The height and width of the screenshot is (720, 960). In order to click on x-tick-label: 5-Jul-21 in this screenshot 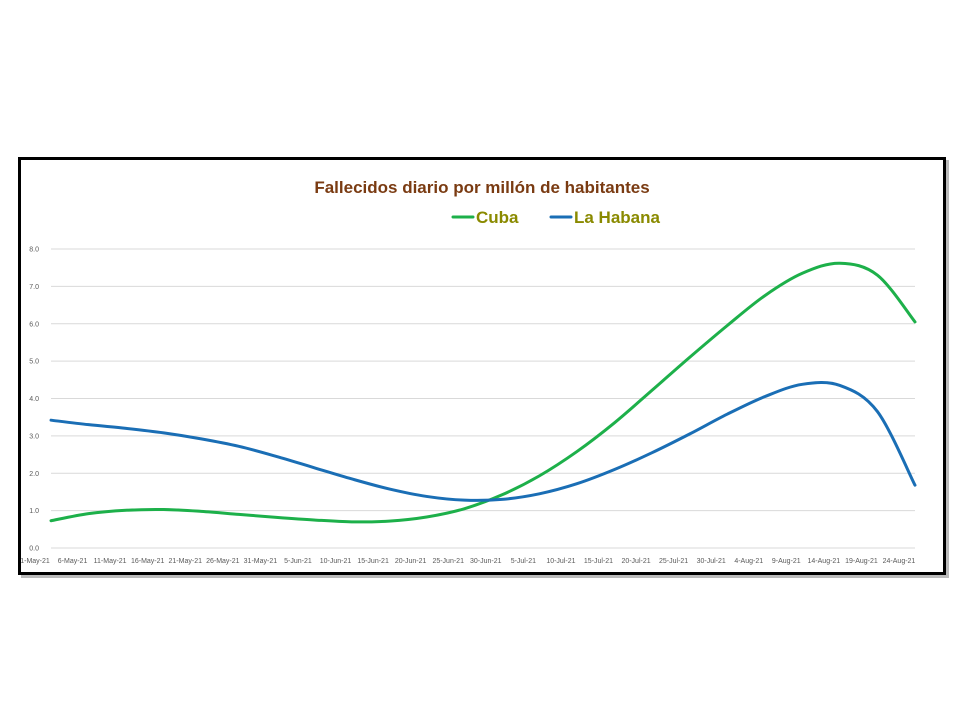, I will do `click(523, 561)`.